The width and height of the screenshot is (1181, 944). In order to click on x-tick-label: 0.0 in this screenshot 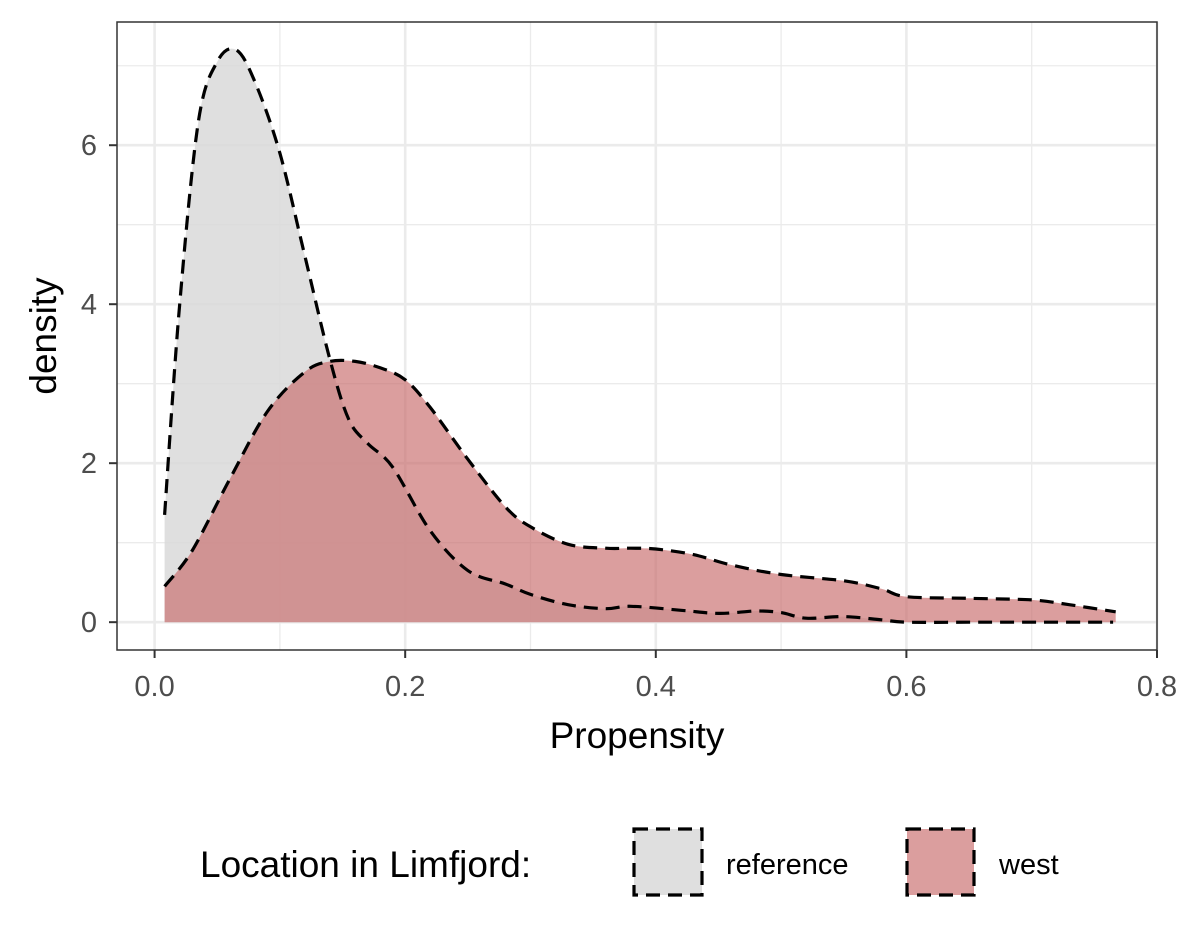, I will do `click(154, 687)`.